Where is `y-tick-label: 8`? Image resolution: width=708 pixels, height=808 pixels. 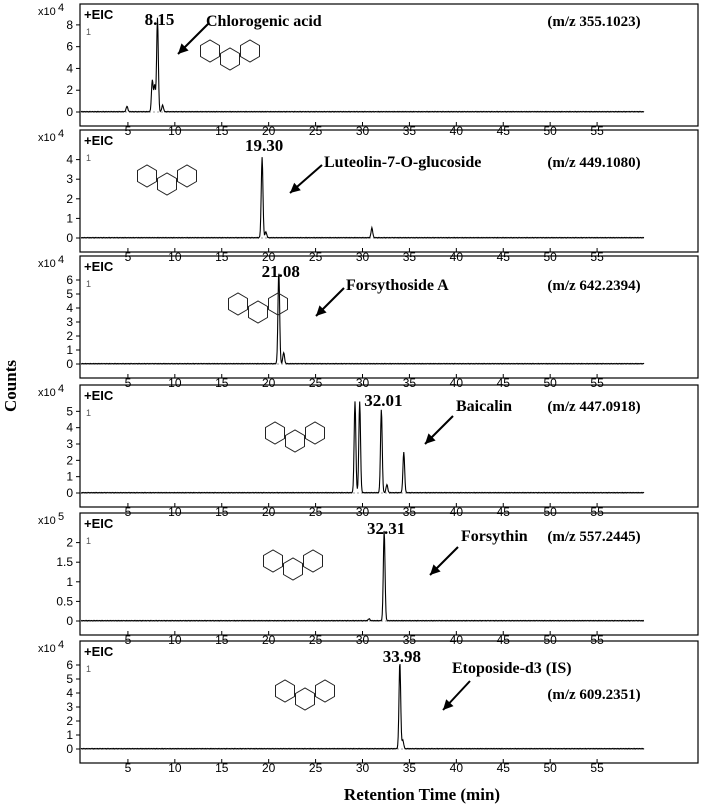
y-tick-label: 8 is located at coordinates (69, 25).